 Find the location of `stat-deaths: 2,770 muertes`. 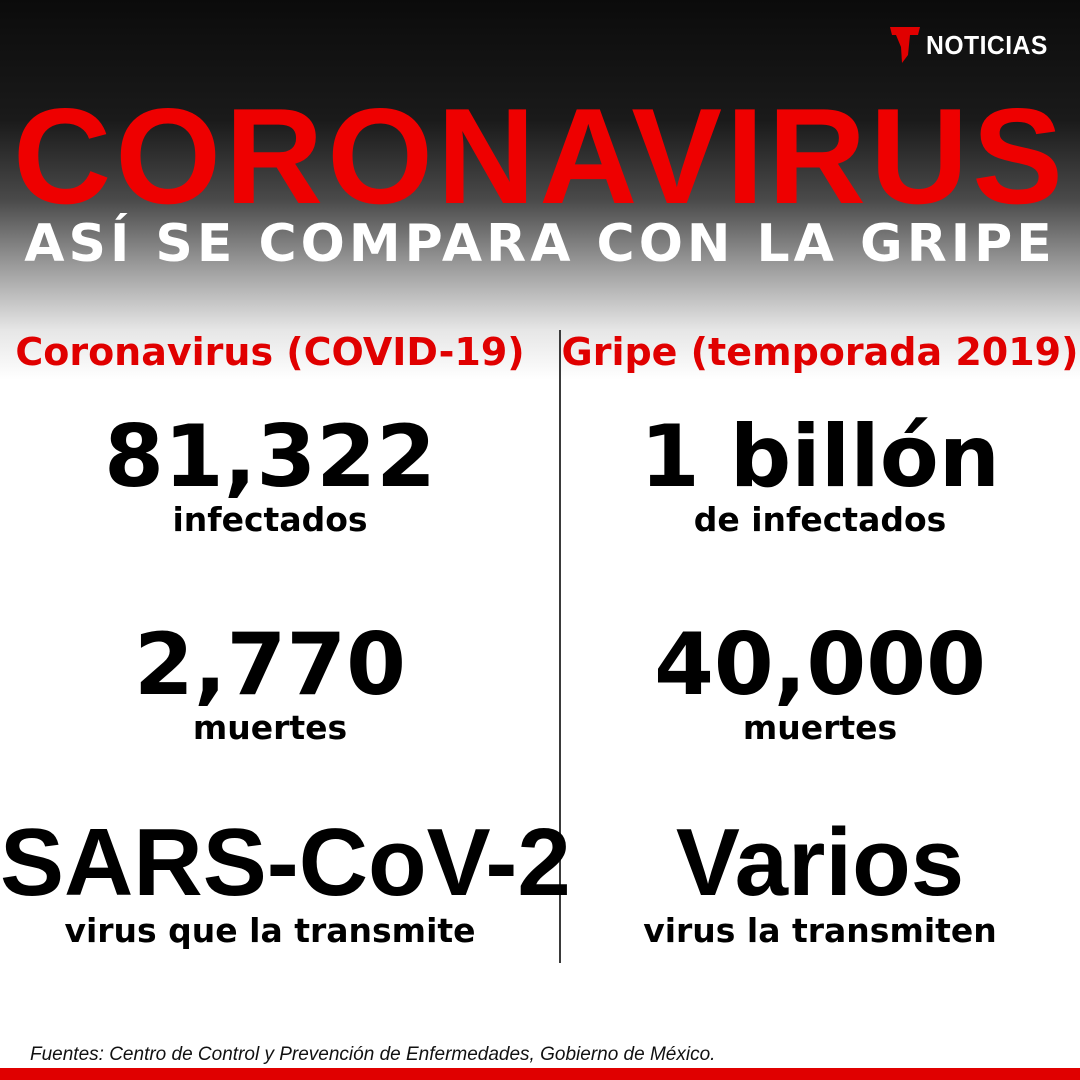

stat-deaths: 2,770 muertes is located at coordinates (270, 685).